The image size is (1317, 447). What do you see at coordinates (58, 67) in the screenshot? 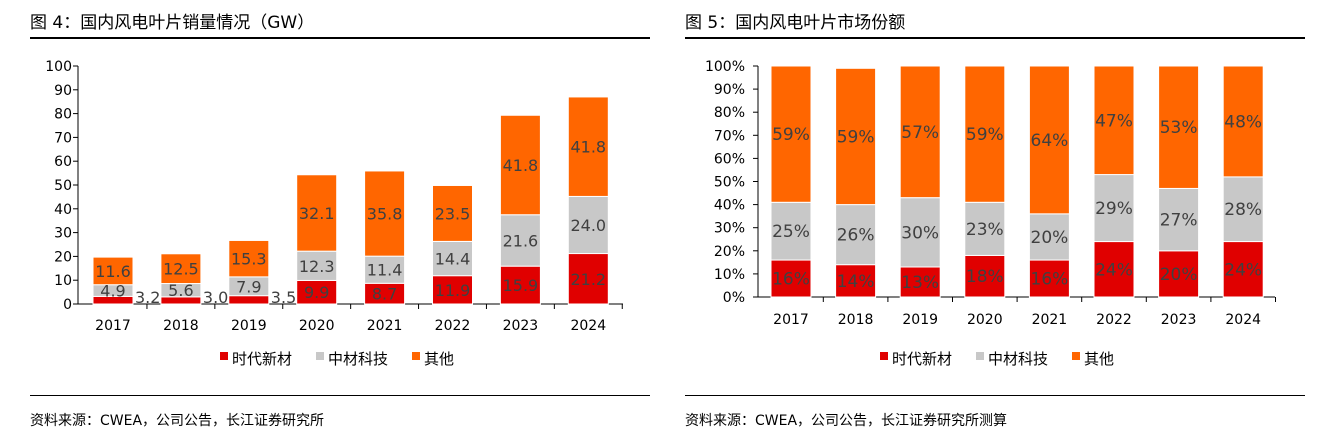
I see `y-tick-label: 100` at bounding box center [58, 67].